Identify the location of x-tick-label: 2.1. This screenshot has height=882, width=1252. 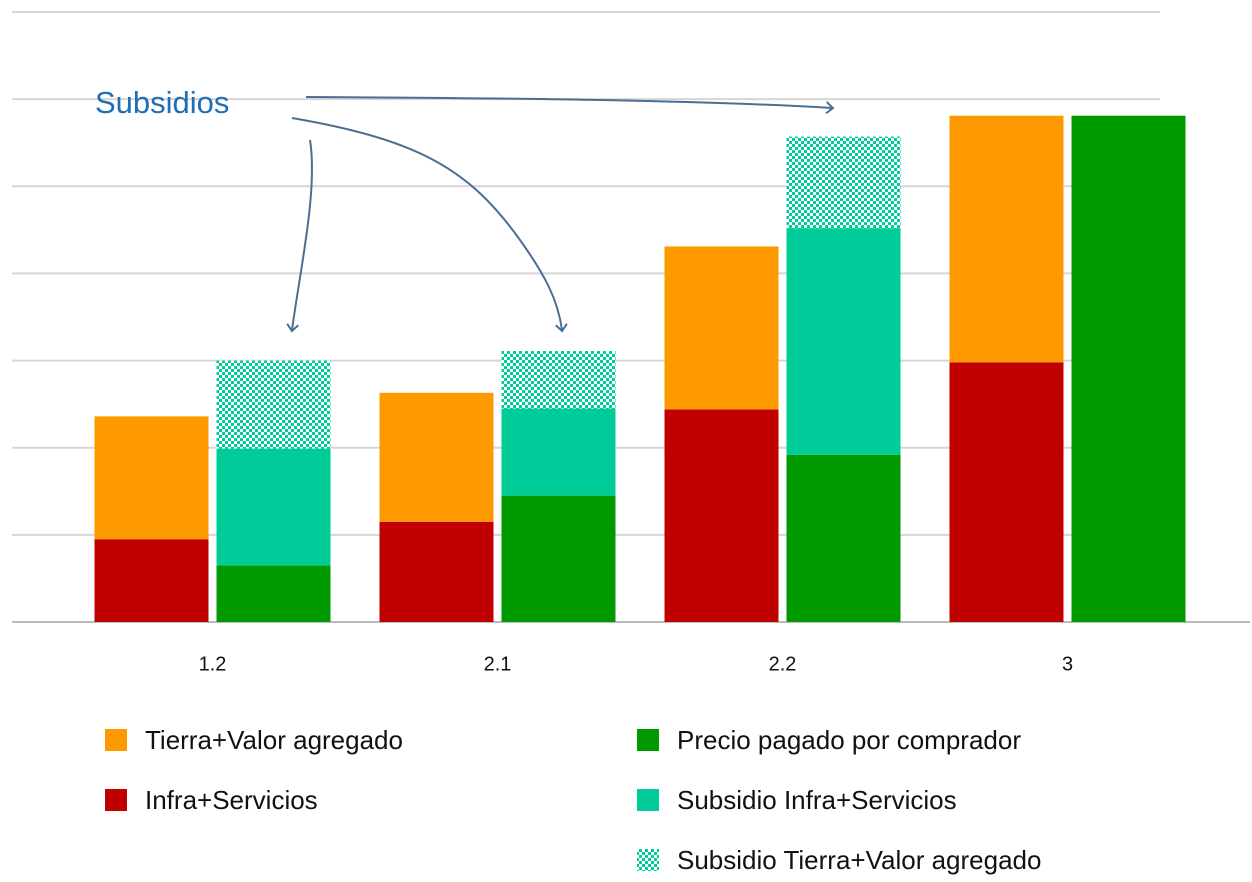
(498, 664).